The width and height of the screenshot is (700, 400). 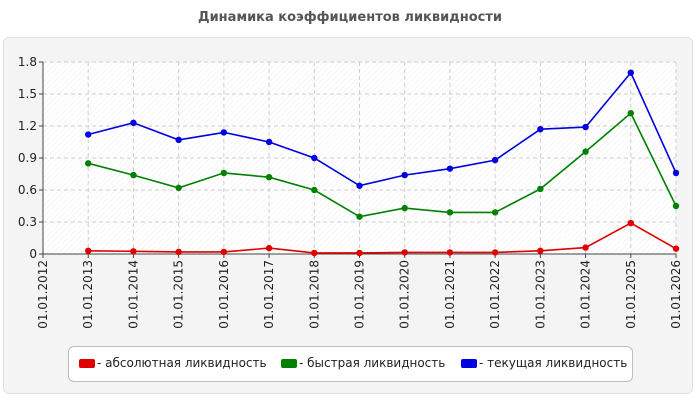 I want to click on x-tick-label: 01.01.2026, so click(x=676, y=294).